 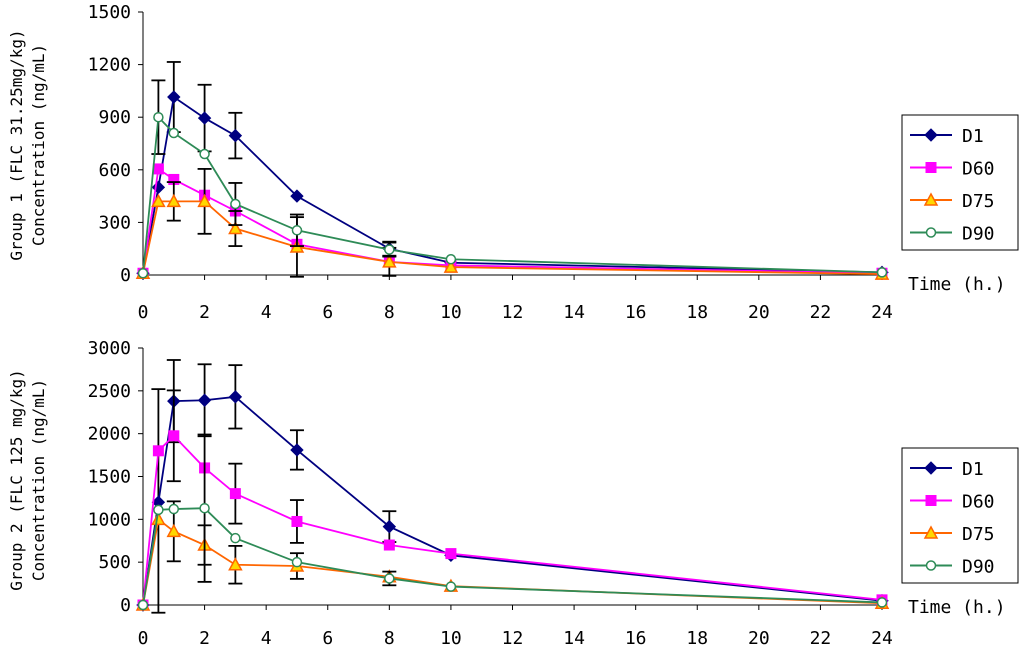 What do you see at coordinates (512, 221) in the screenshot?
I see `series-line-d60` at bounding box center [512, 221].